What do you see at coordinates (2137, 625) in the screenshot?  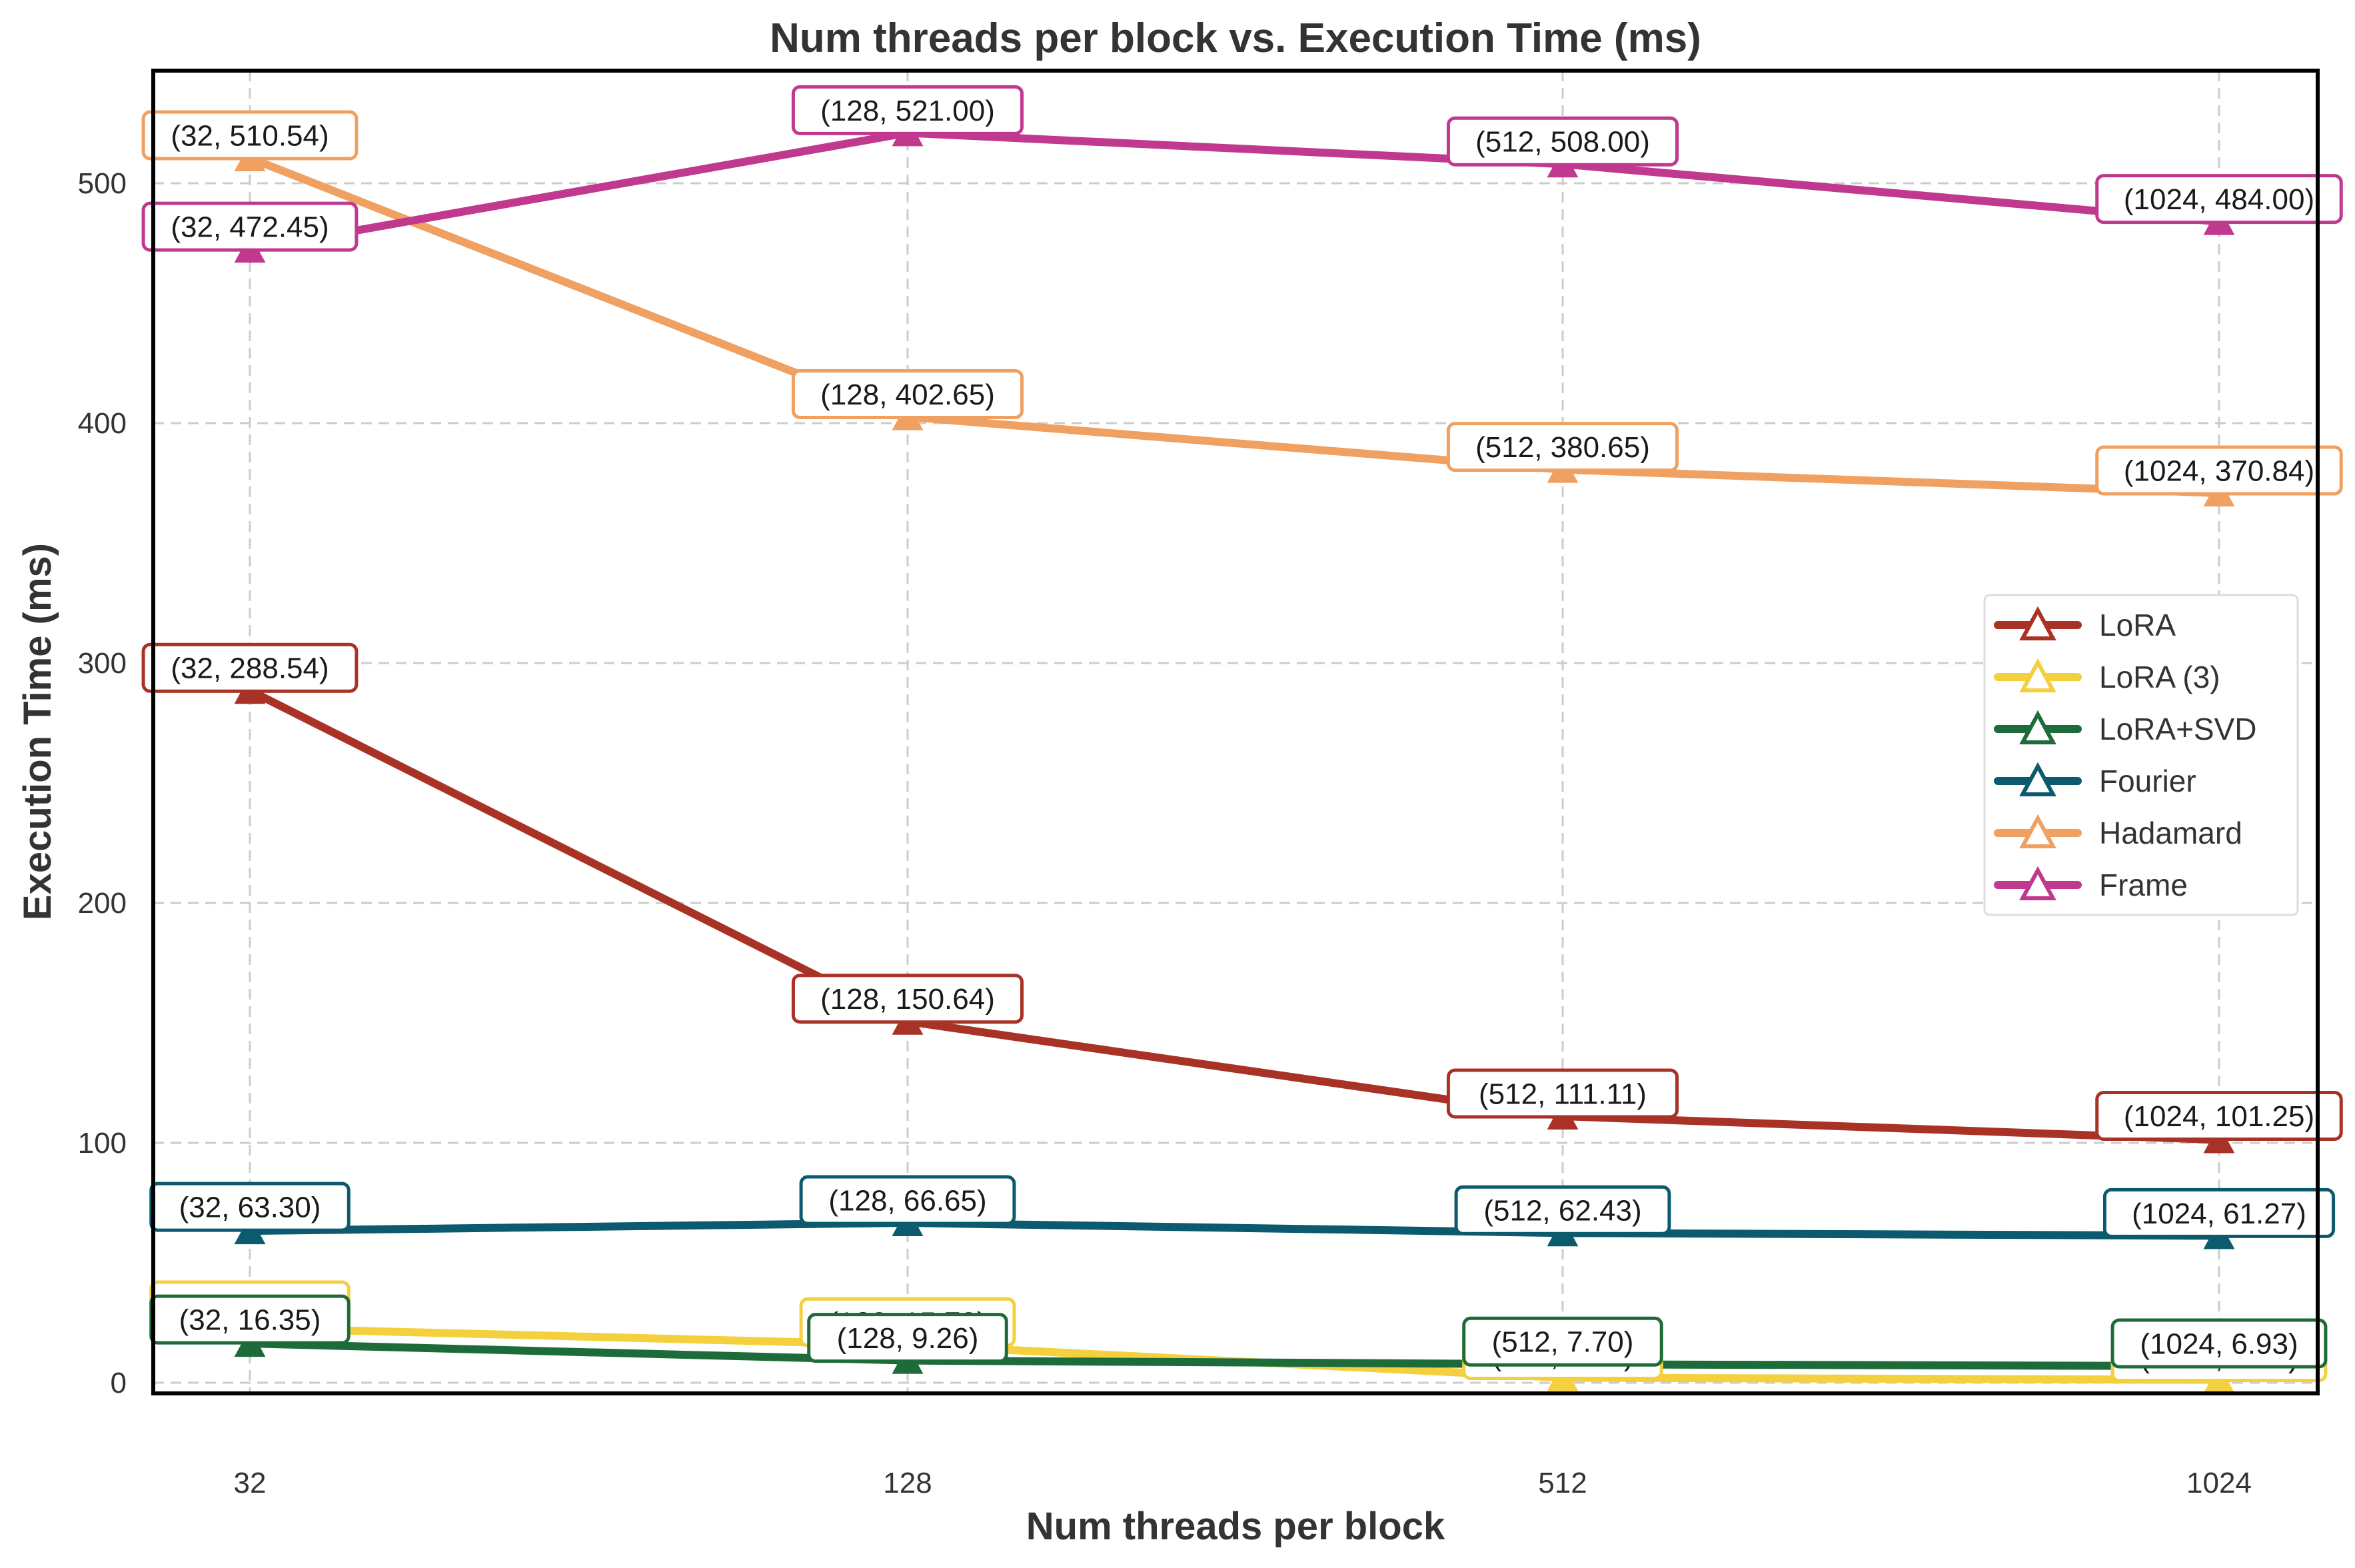 I see `legend-label: LoRA` at bounding box center [2137, 625].